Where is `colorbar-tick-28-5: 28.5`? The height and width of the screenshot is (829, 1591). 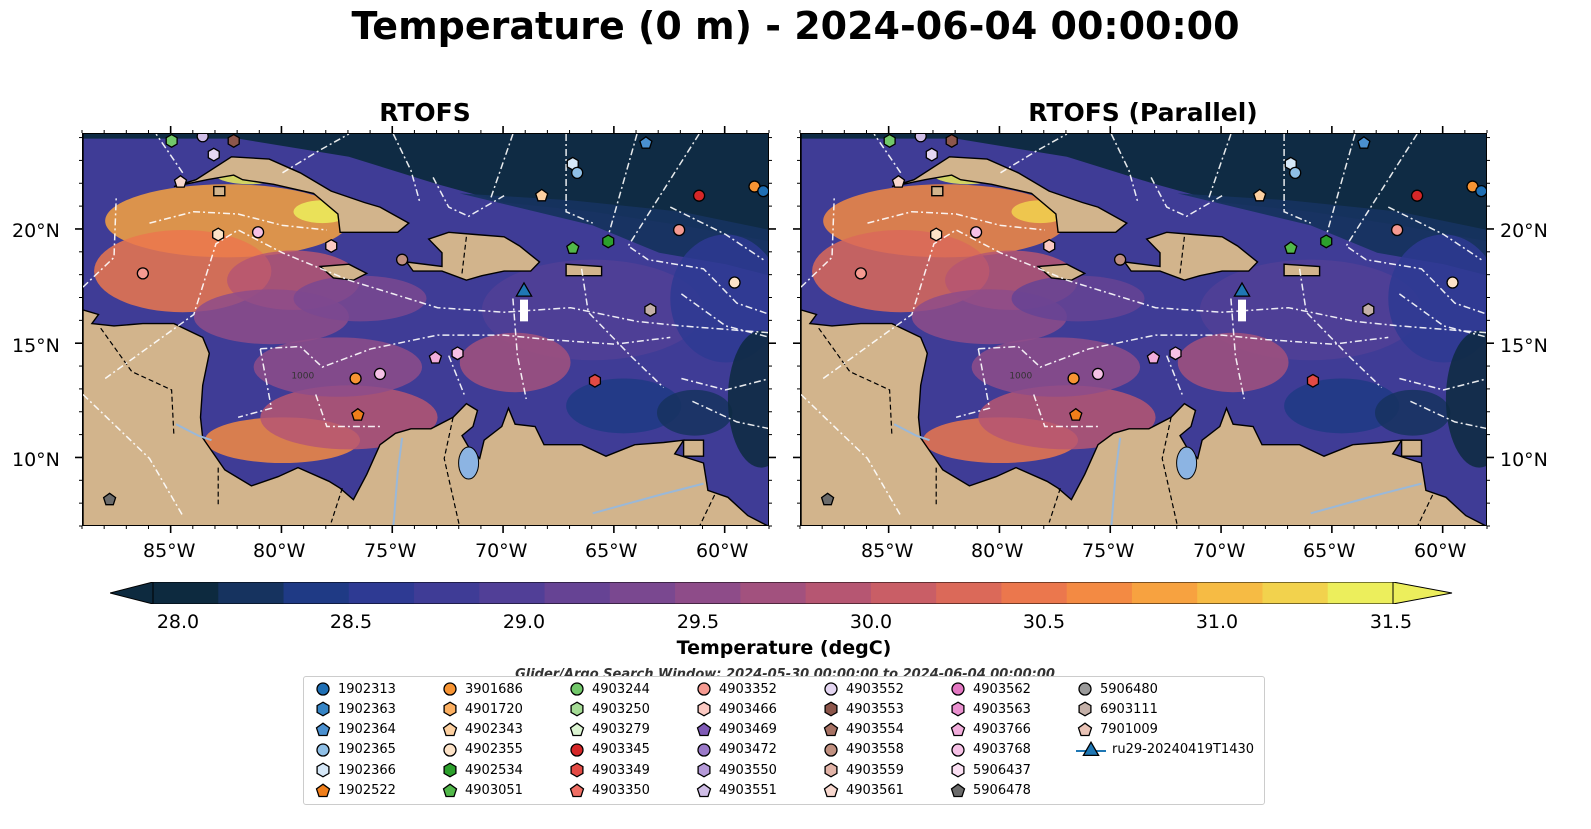
colorbar-tick-28-5: 28.5 is located at coordinates (351, 622).